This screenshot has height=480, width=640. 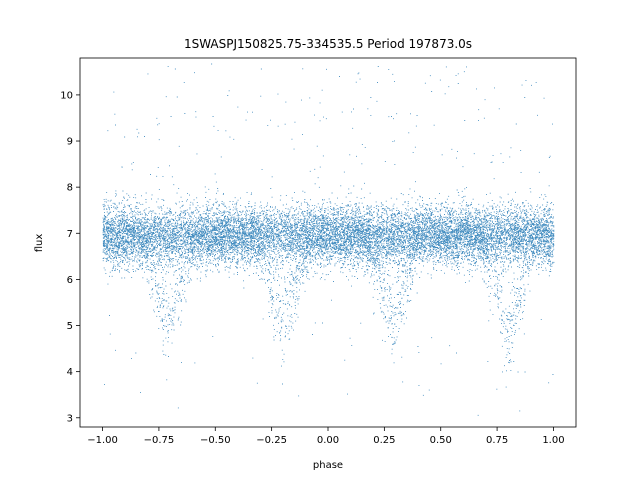 What do you see at coordinates (39, 243) in the screenshot?
I see `y-axis-label: flux` at bounding box center [39, 243].